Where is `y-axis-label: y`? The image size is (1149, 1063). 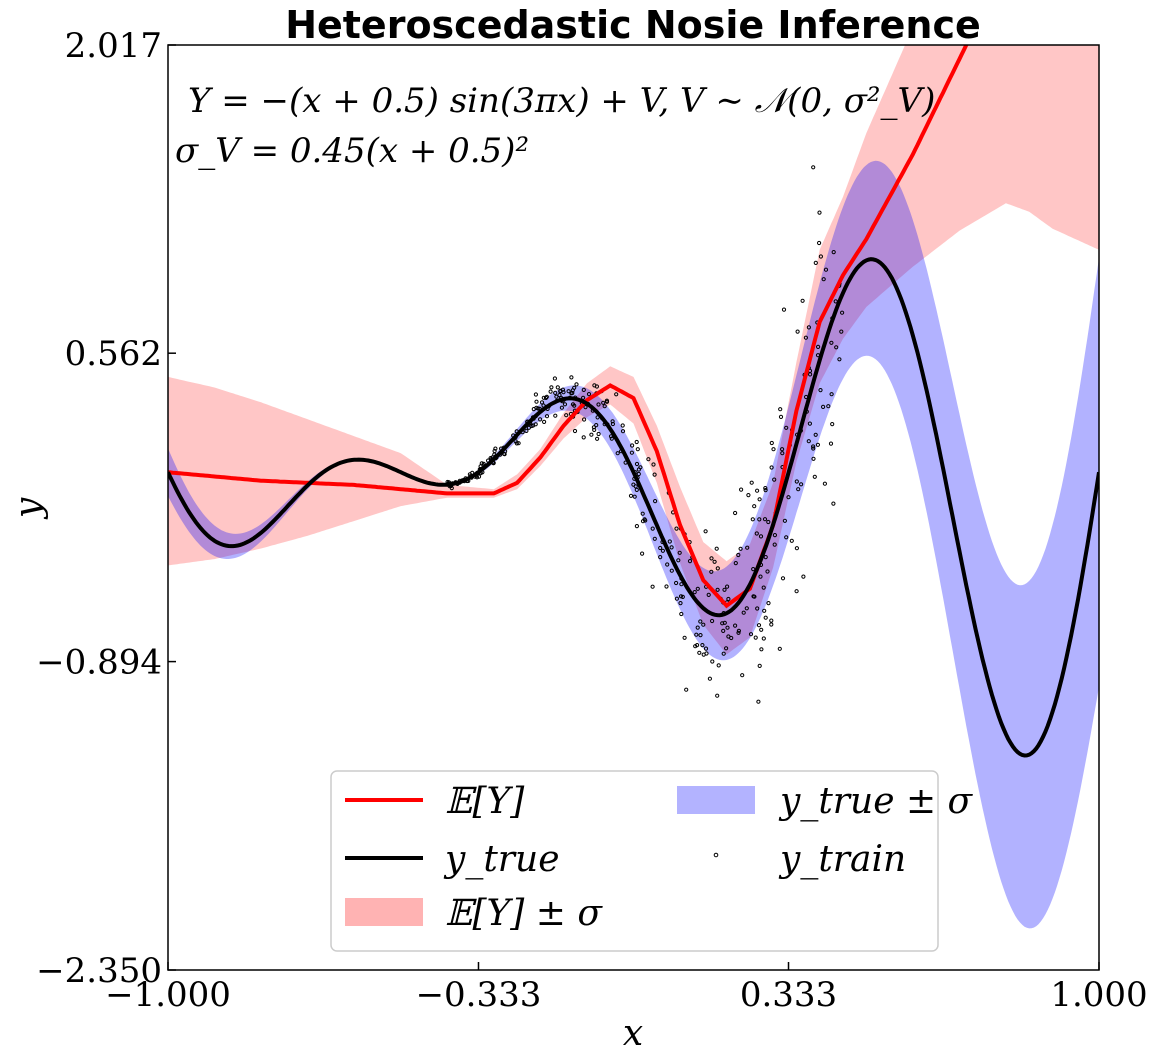 y-axis-label: y is located at coordinates (28, 508).